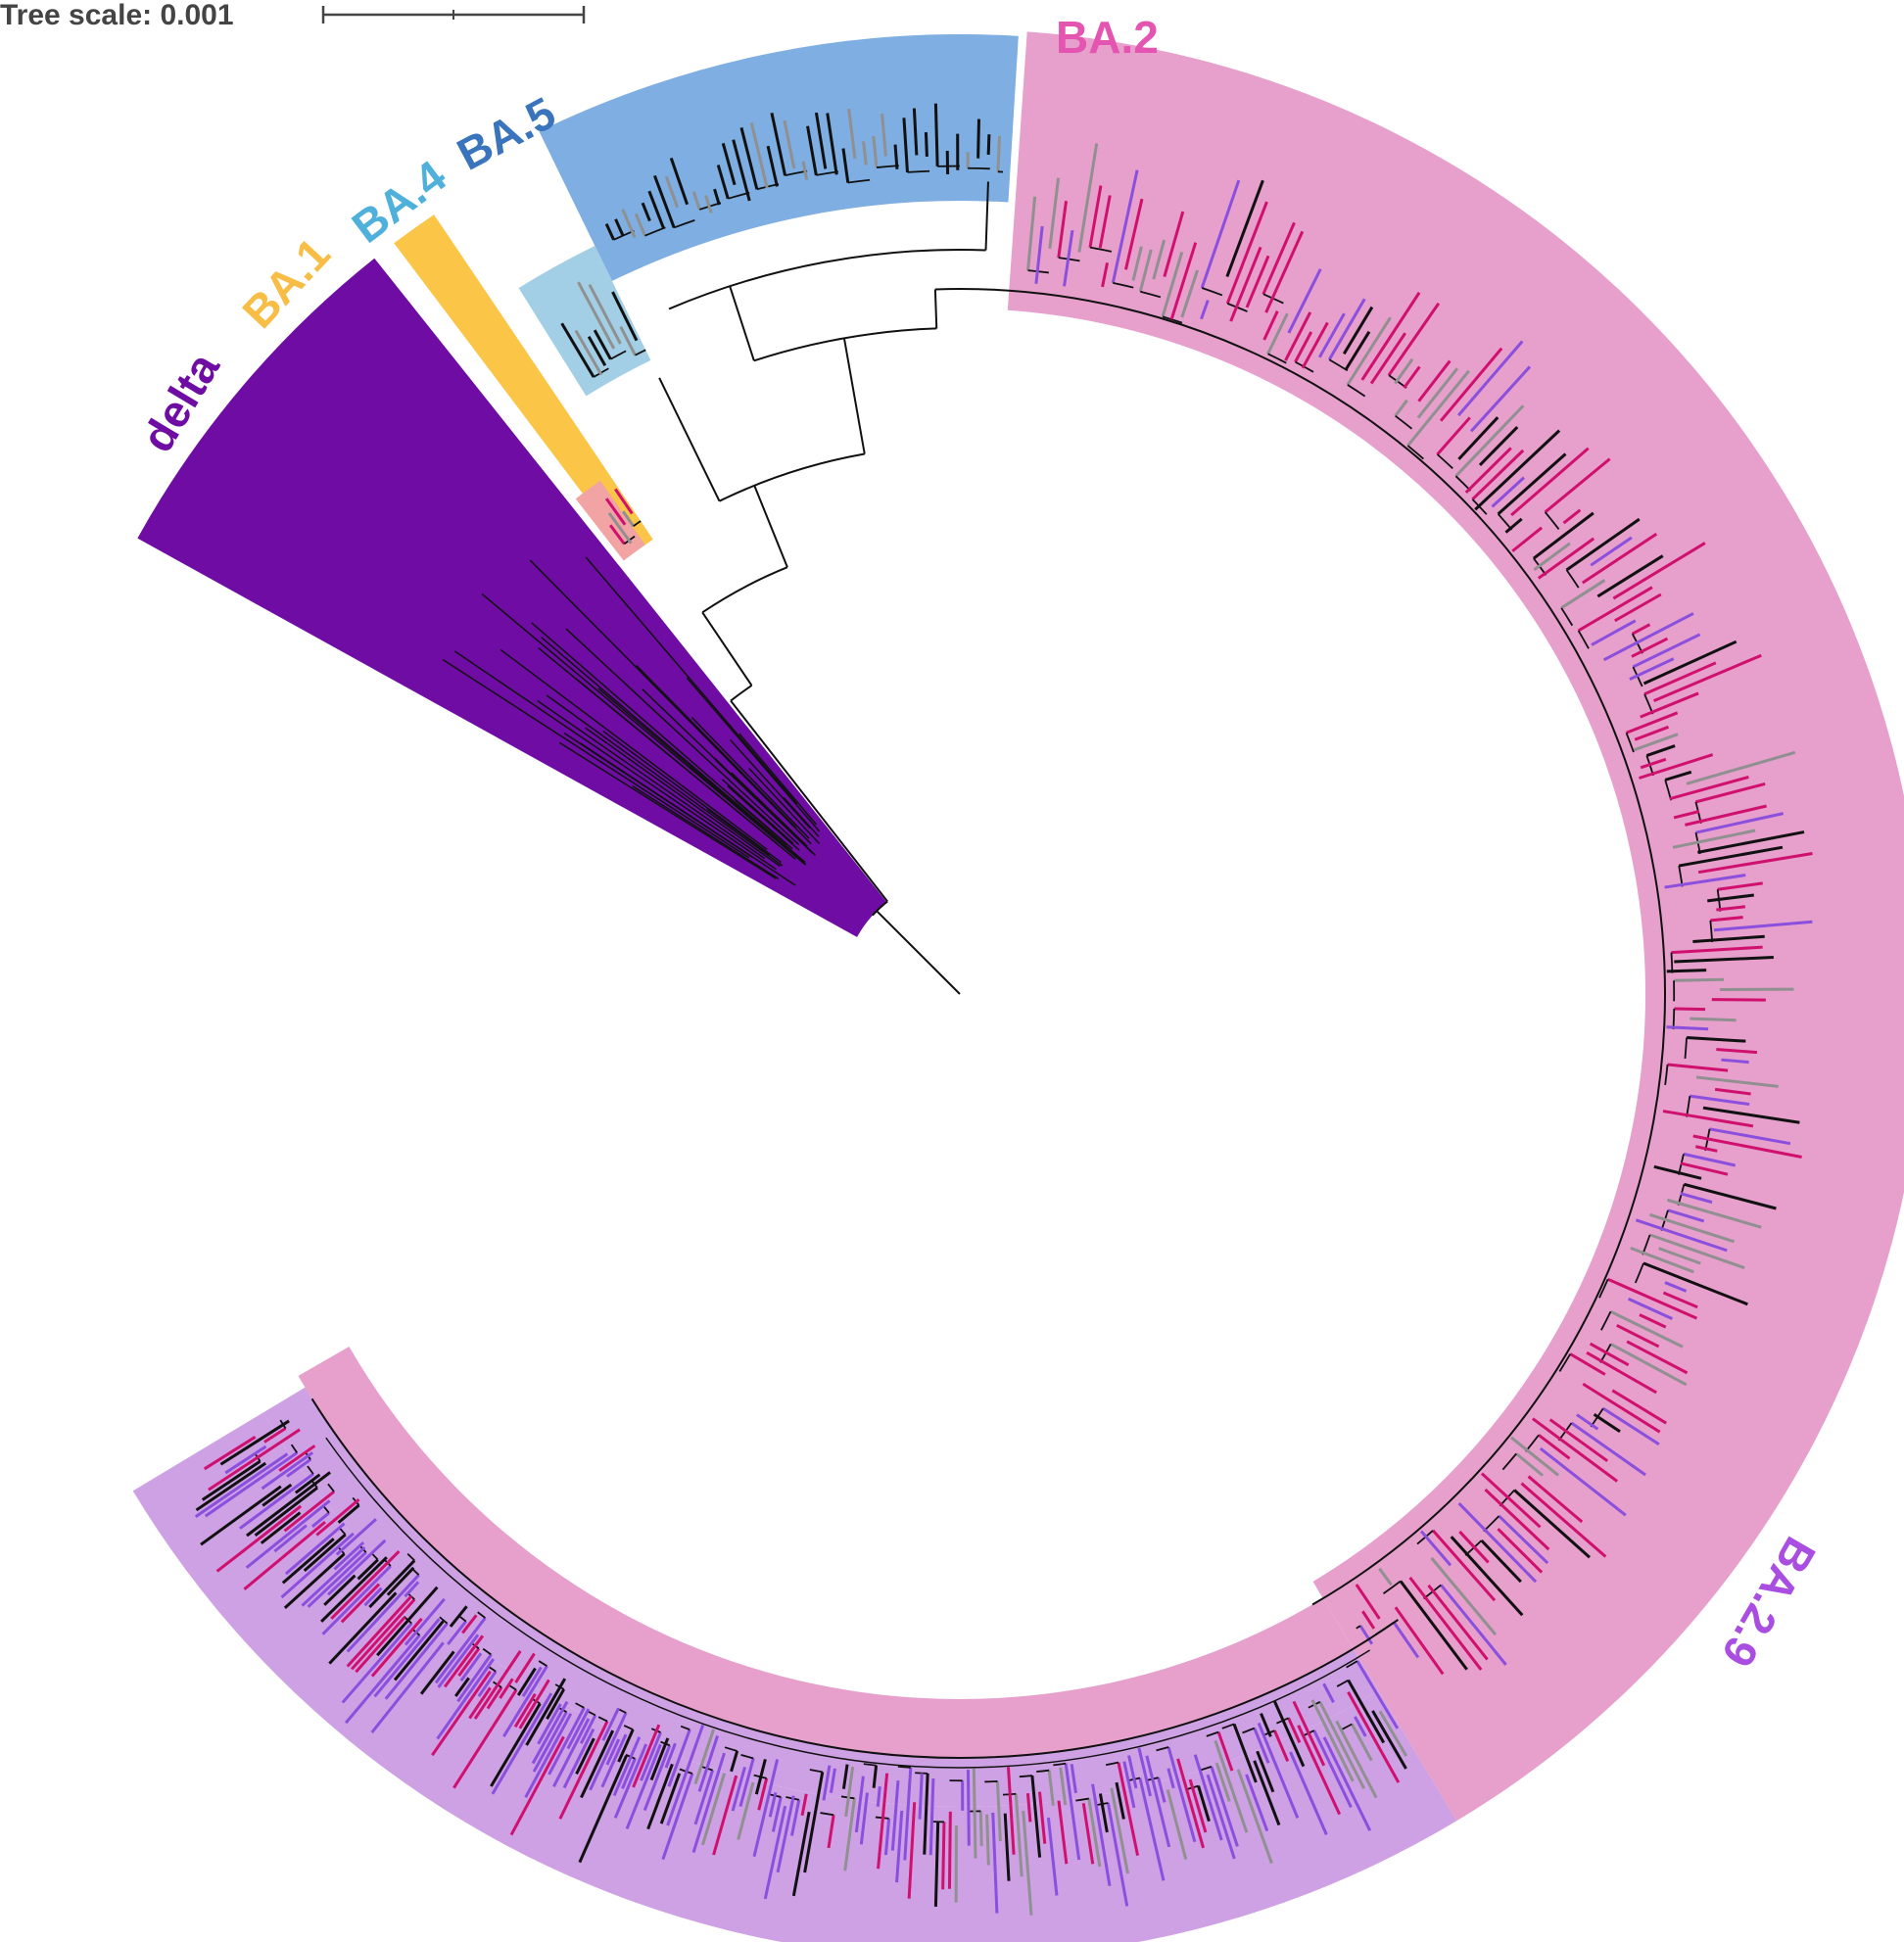 The height and width of the screenshot is (1942, 1904). Describe the element at coordinates (918, 952) in the screenshot. I see `backbone` at that location.